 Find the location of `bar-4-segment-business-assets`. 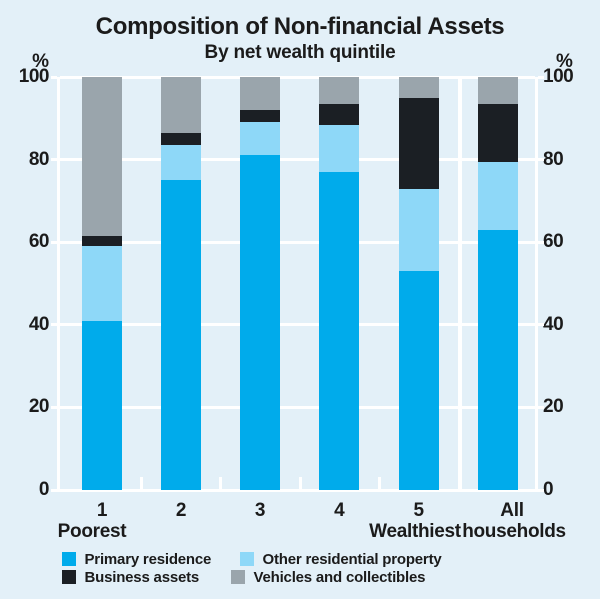

bar-4-segment-business-assets is located at coordinates (339, 114).